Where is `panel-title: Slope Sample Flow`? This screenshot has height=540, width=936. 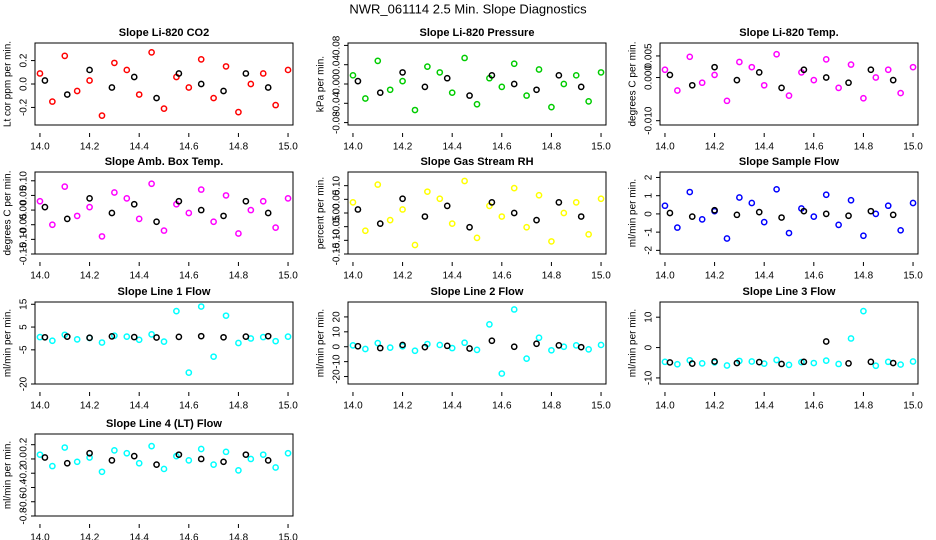
panel-title: Slope Sample Flow is located at coordinates (789, 162).